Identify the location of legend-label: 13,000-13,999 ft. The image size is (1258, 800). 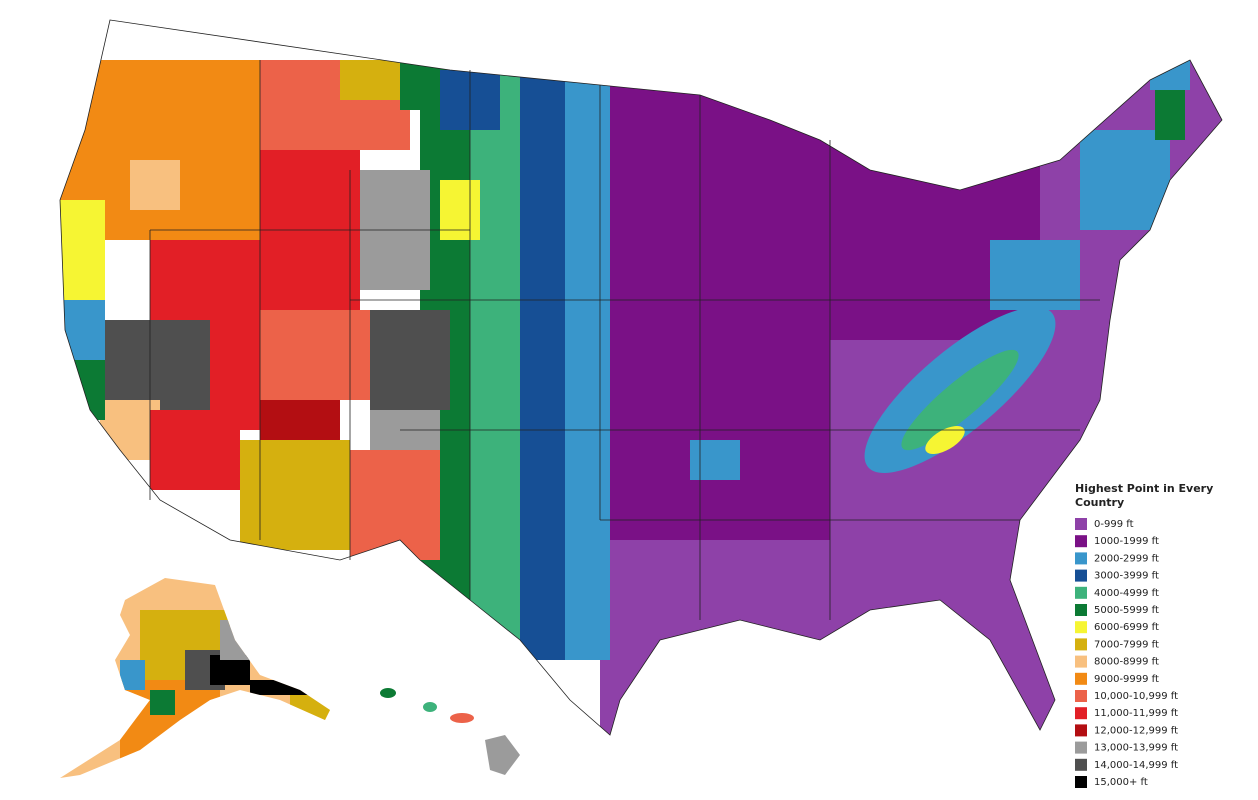
(1136, 748).